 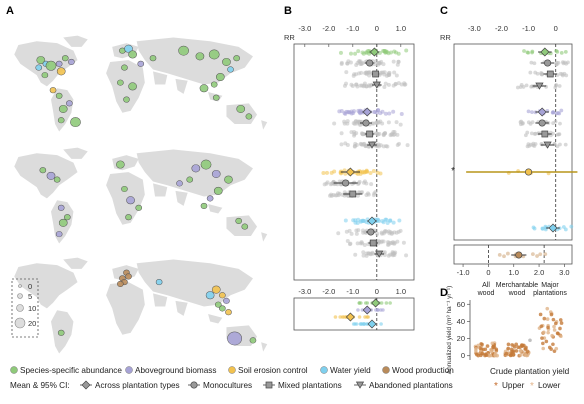 What do you see at coordinates (517, 293) in the screenshot?
I see `panel-d-category-2-line-2: wood` at bounding box center [517, 293].